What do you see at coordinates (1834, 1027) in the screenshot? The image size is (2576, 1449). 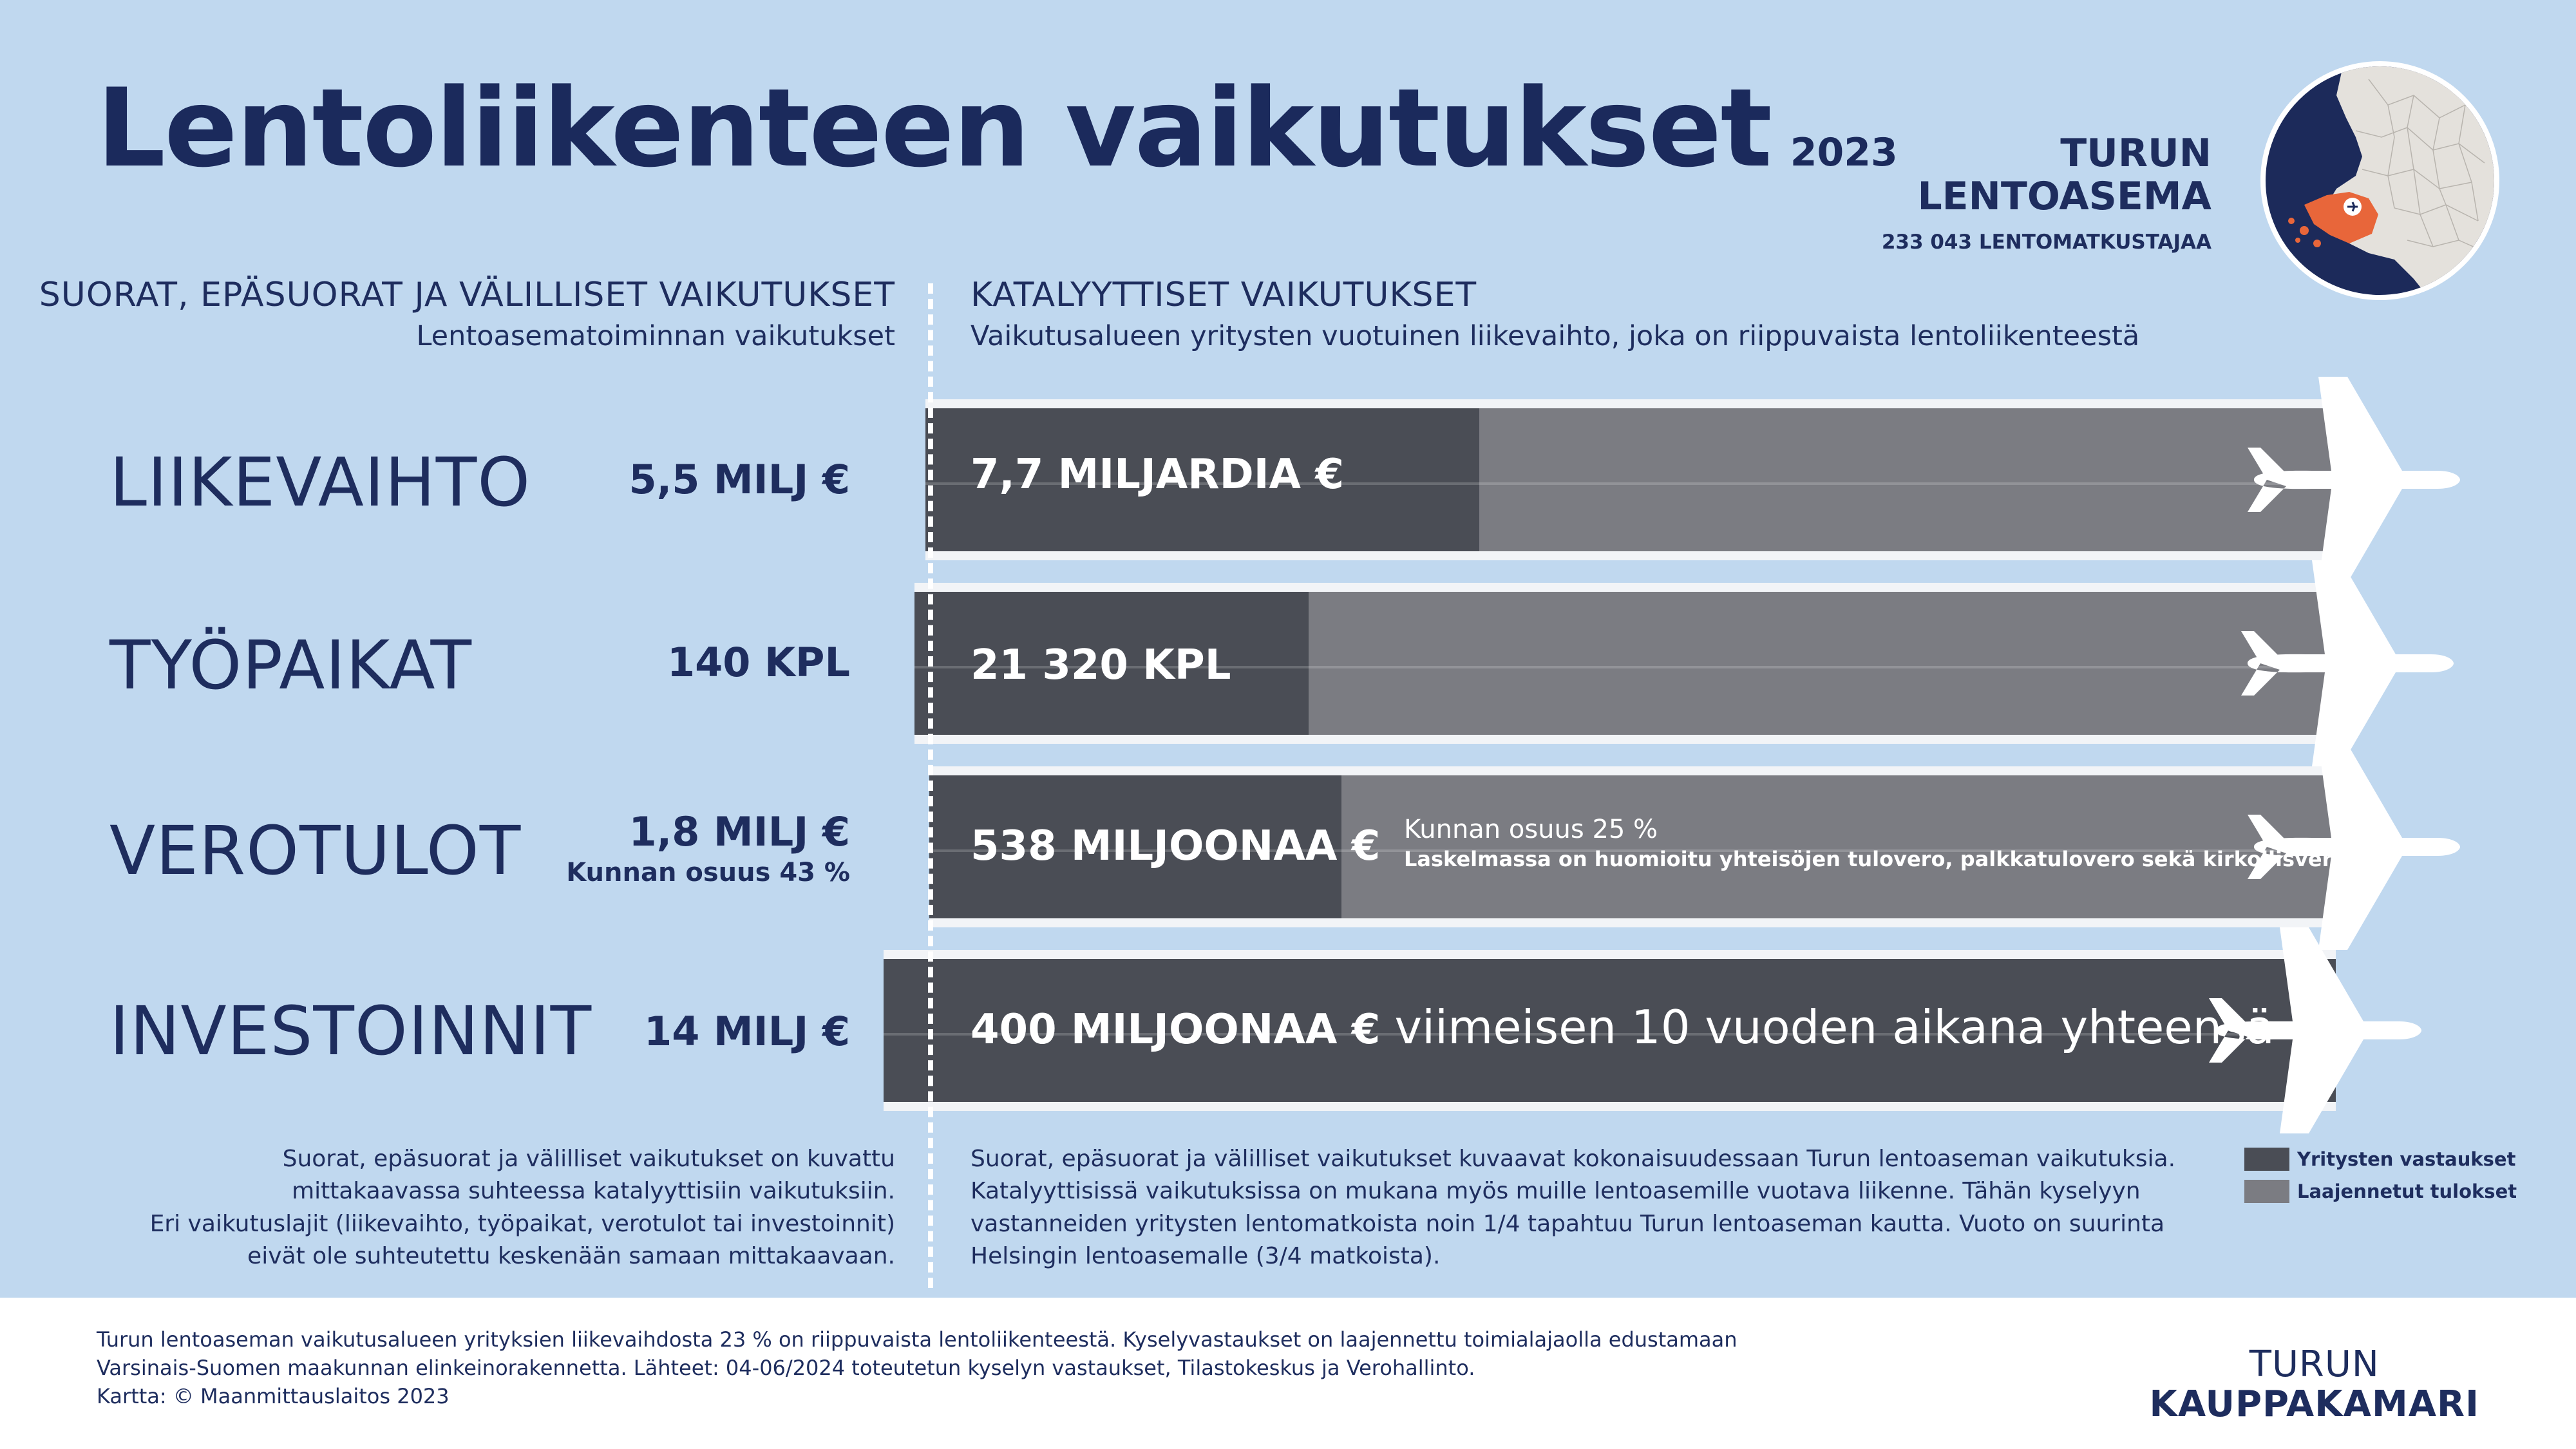 I see `catalytic-investments-suffix: viimeisen 10 vuoden aikana yhteensä` at bounding box center [1834, 1027].